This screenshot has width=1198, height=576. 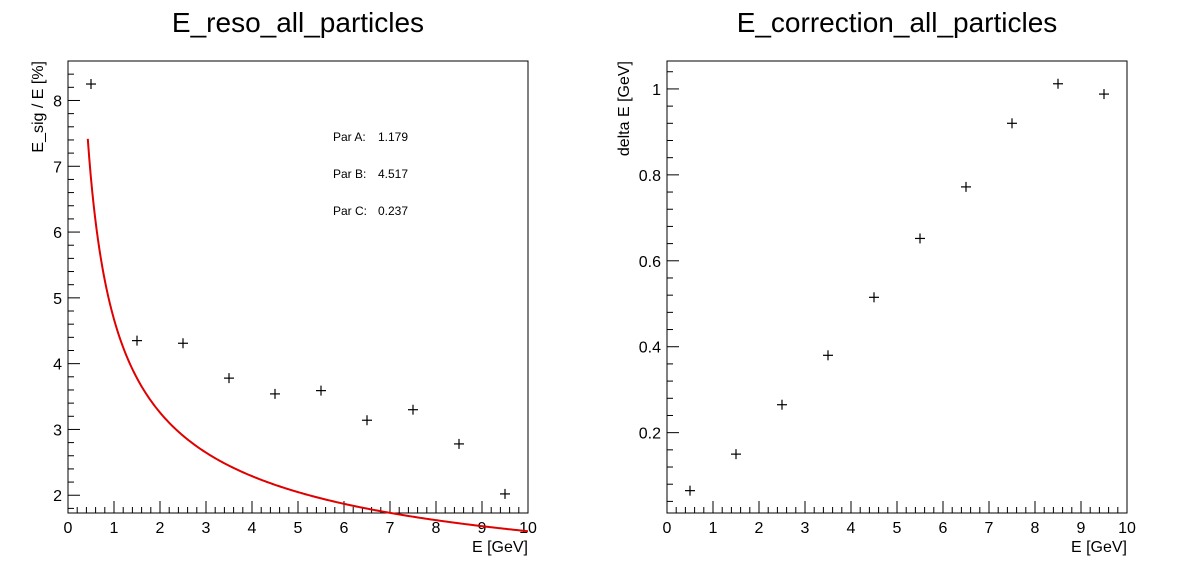 I want to click on par-c-value: 0.237, so click(x=393, y=211).